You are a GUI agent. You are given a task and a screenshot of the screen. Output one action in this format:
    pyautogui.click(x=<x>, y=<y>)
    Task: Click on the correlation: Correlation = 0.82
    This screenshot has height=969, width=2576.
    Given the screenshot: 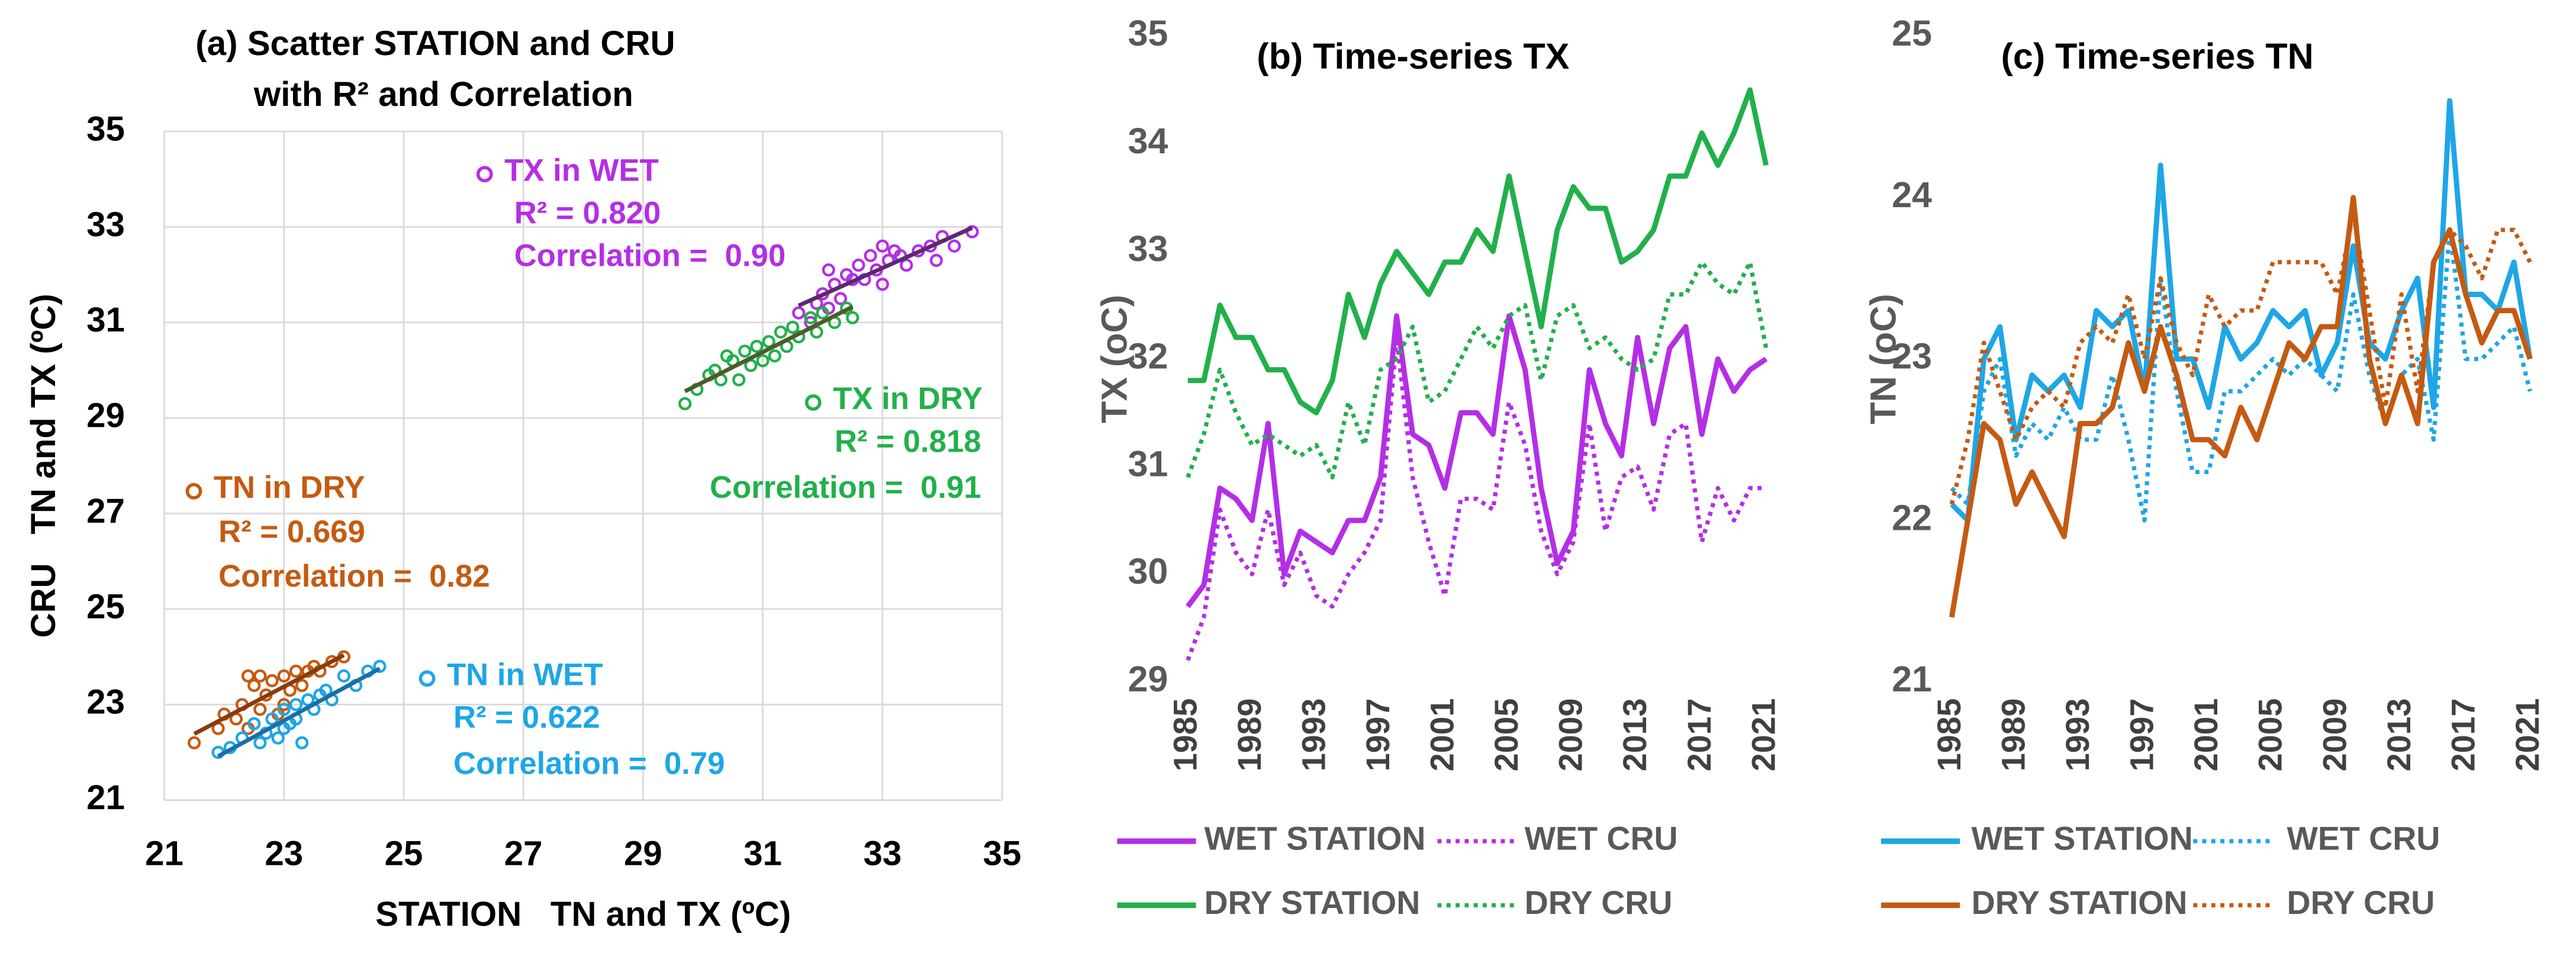 What is the action you would take?
    pyautogui.click(x=354, y=576)
    